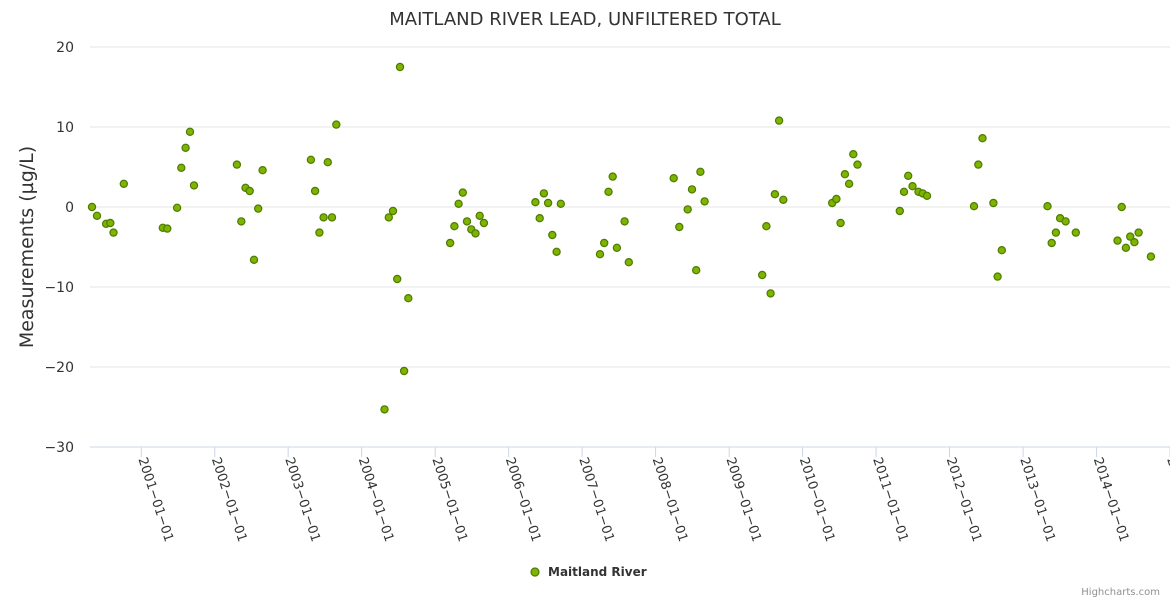 The width and height of the screenshot is (1170, 604). I want to click on legend-label: Maitland River, so click(597, 572).